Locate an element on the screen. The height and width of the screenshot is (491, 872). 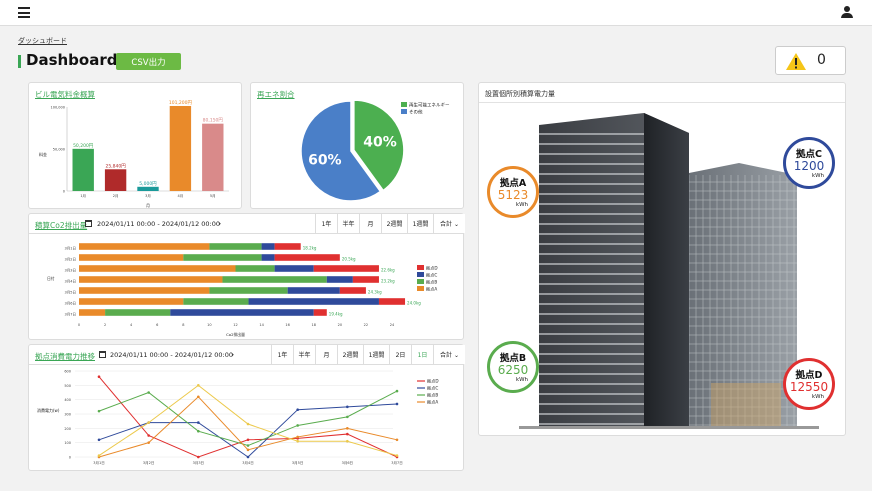
co2-date-range: 2024/01/11 00:00 - 2024/01/12 00:00 is located at coordinates (159, 224).